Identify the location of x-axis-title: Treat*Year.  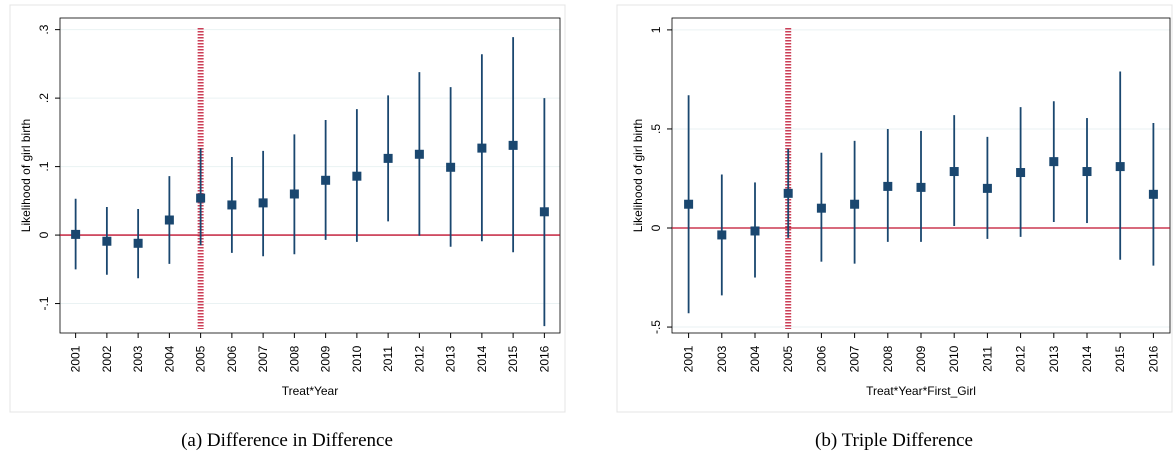
(310, 391).